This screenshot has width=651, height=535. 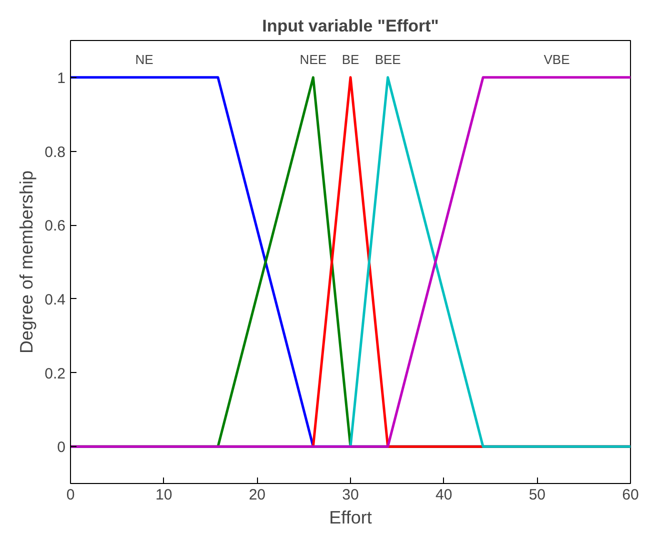 What do you see at coordinates (55, 152) in the screenshot?
I see `y-tick-label: 0.8` at bounding box center [55, 152].